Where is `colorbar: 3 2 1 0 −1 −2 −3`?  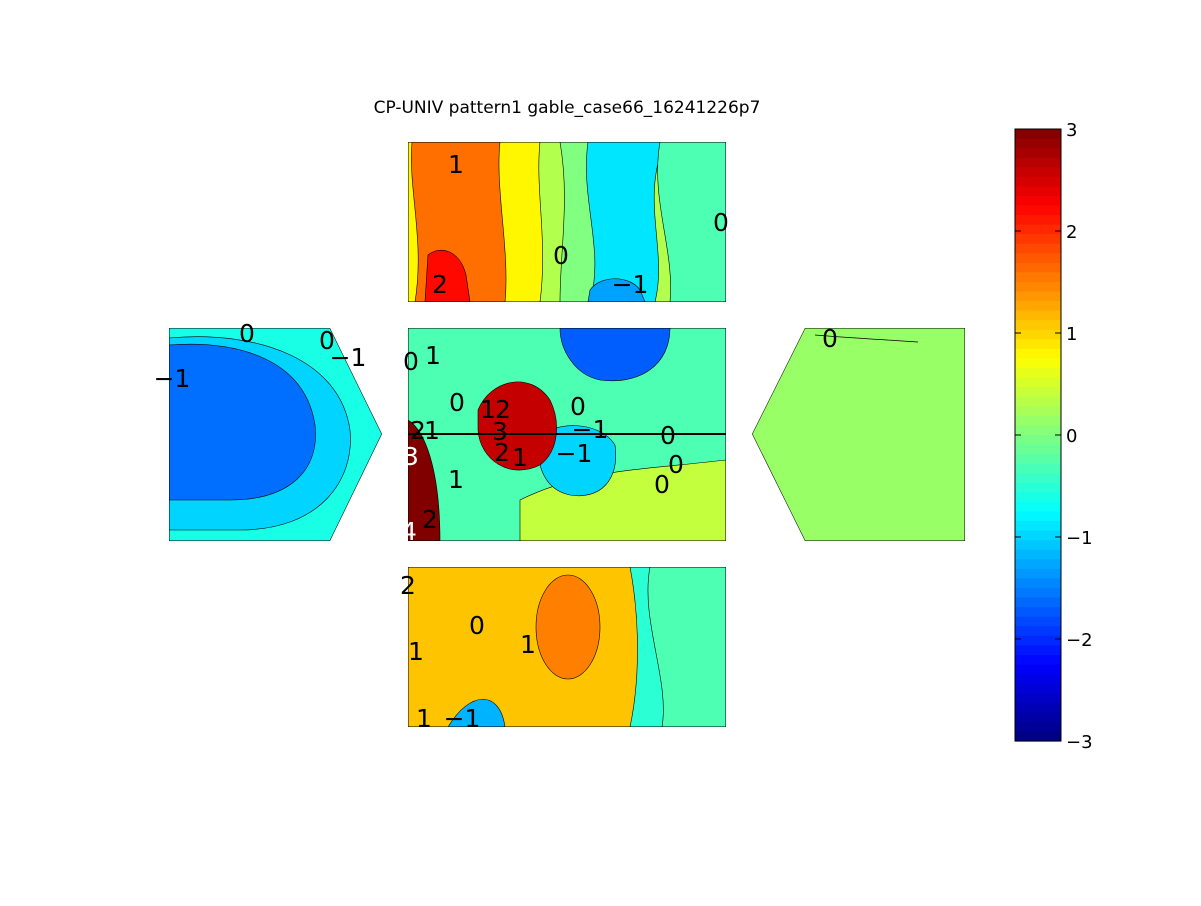 colorbar: 3 2 1 0 −1 −2 −3 is located at coordinates (1053, 436).